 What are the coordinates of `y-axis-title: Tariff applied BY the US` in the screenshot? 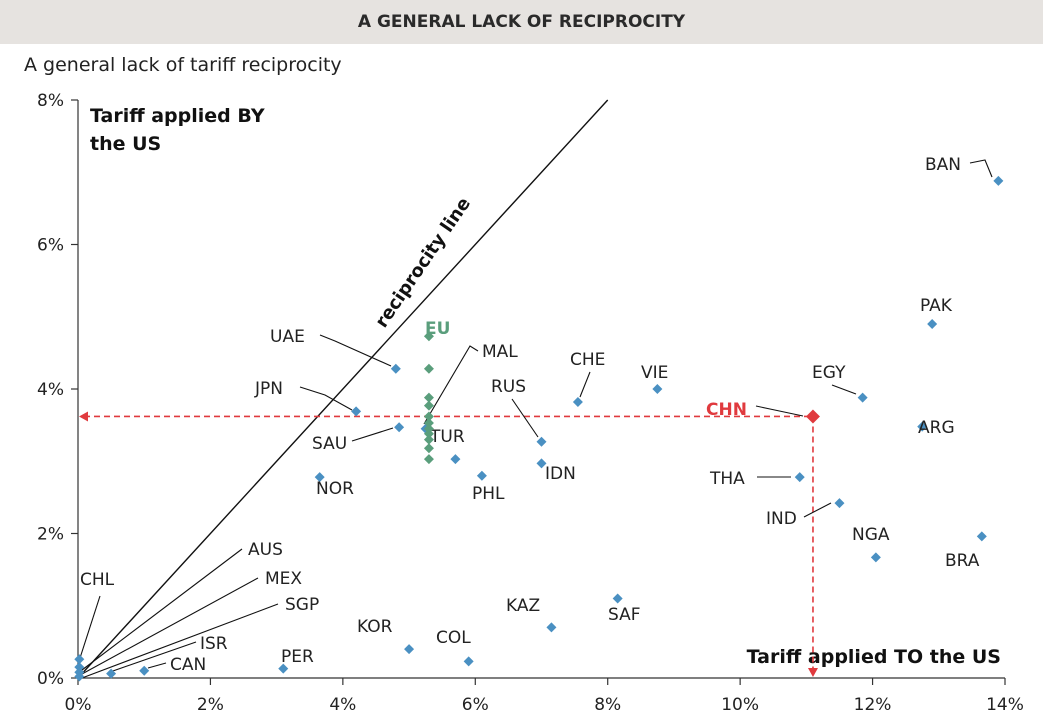 It's located at (177, 130).